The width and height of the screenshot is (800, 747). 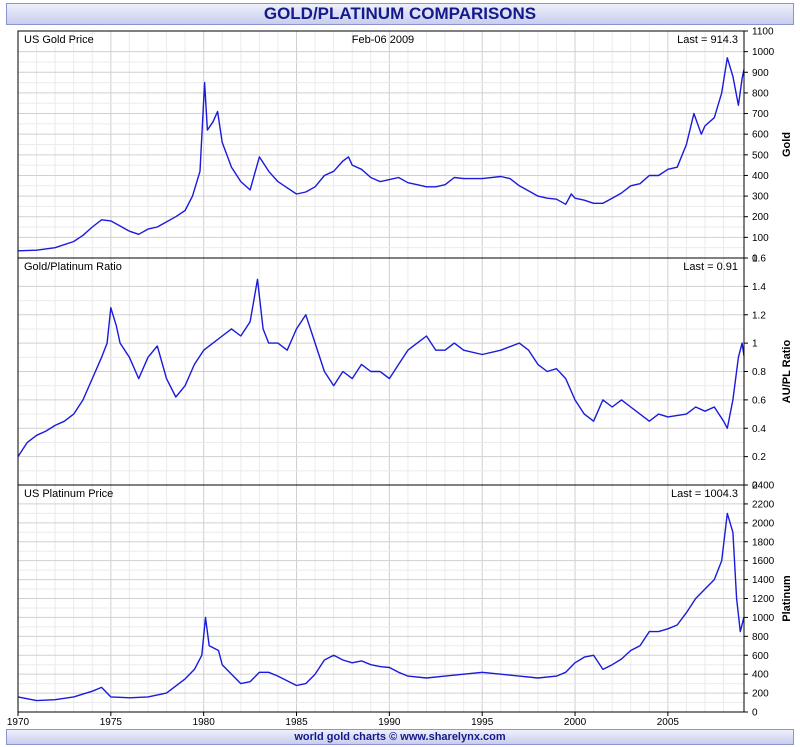 What do you see at coordinates (763, 599) in the screenshot?
I see `y-tick-label: 1200` at bounding box center [763, 599].